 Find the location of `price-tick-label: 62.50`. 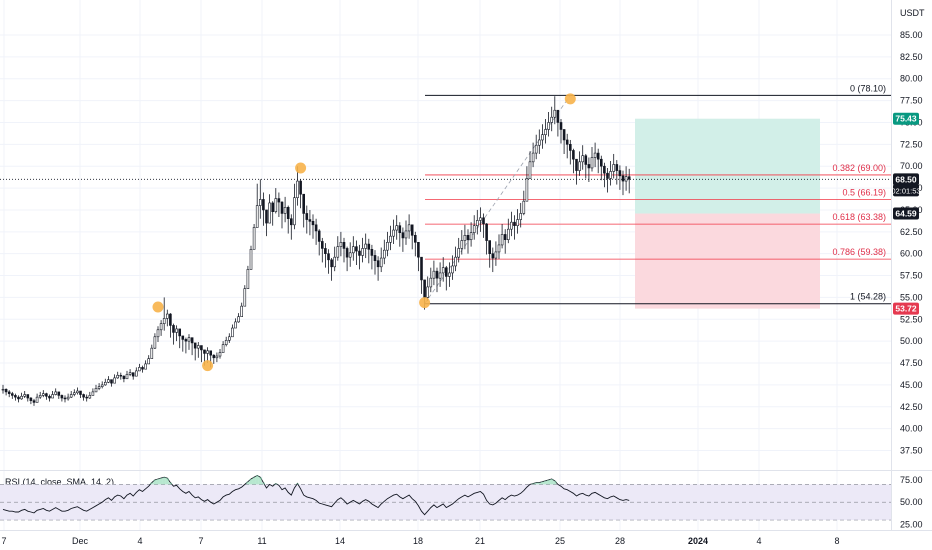

price-tick-label: 62.50 is located at coordinates (911, 232).